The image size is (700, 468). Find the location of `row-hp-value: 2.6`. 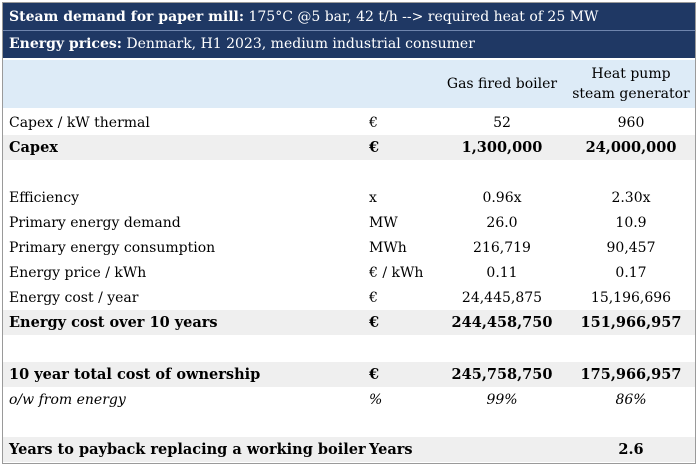

row-hp-value: 2.6 is located at coordinates (631, 449).